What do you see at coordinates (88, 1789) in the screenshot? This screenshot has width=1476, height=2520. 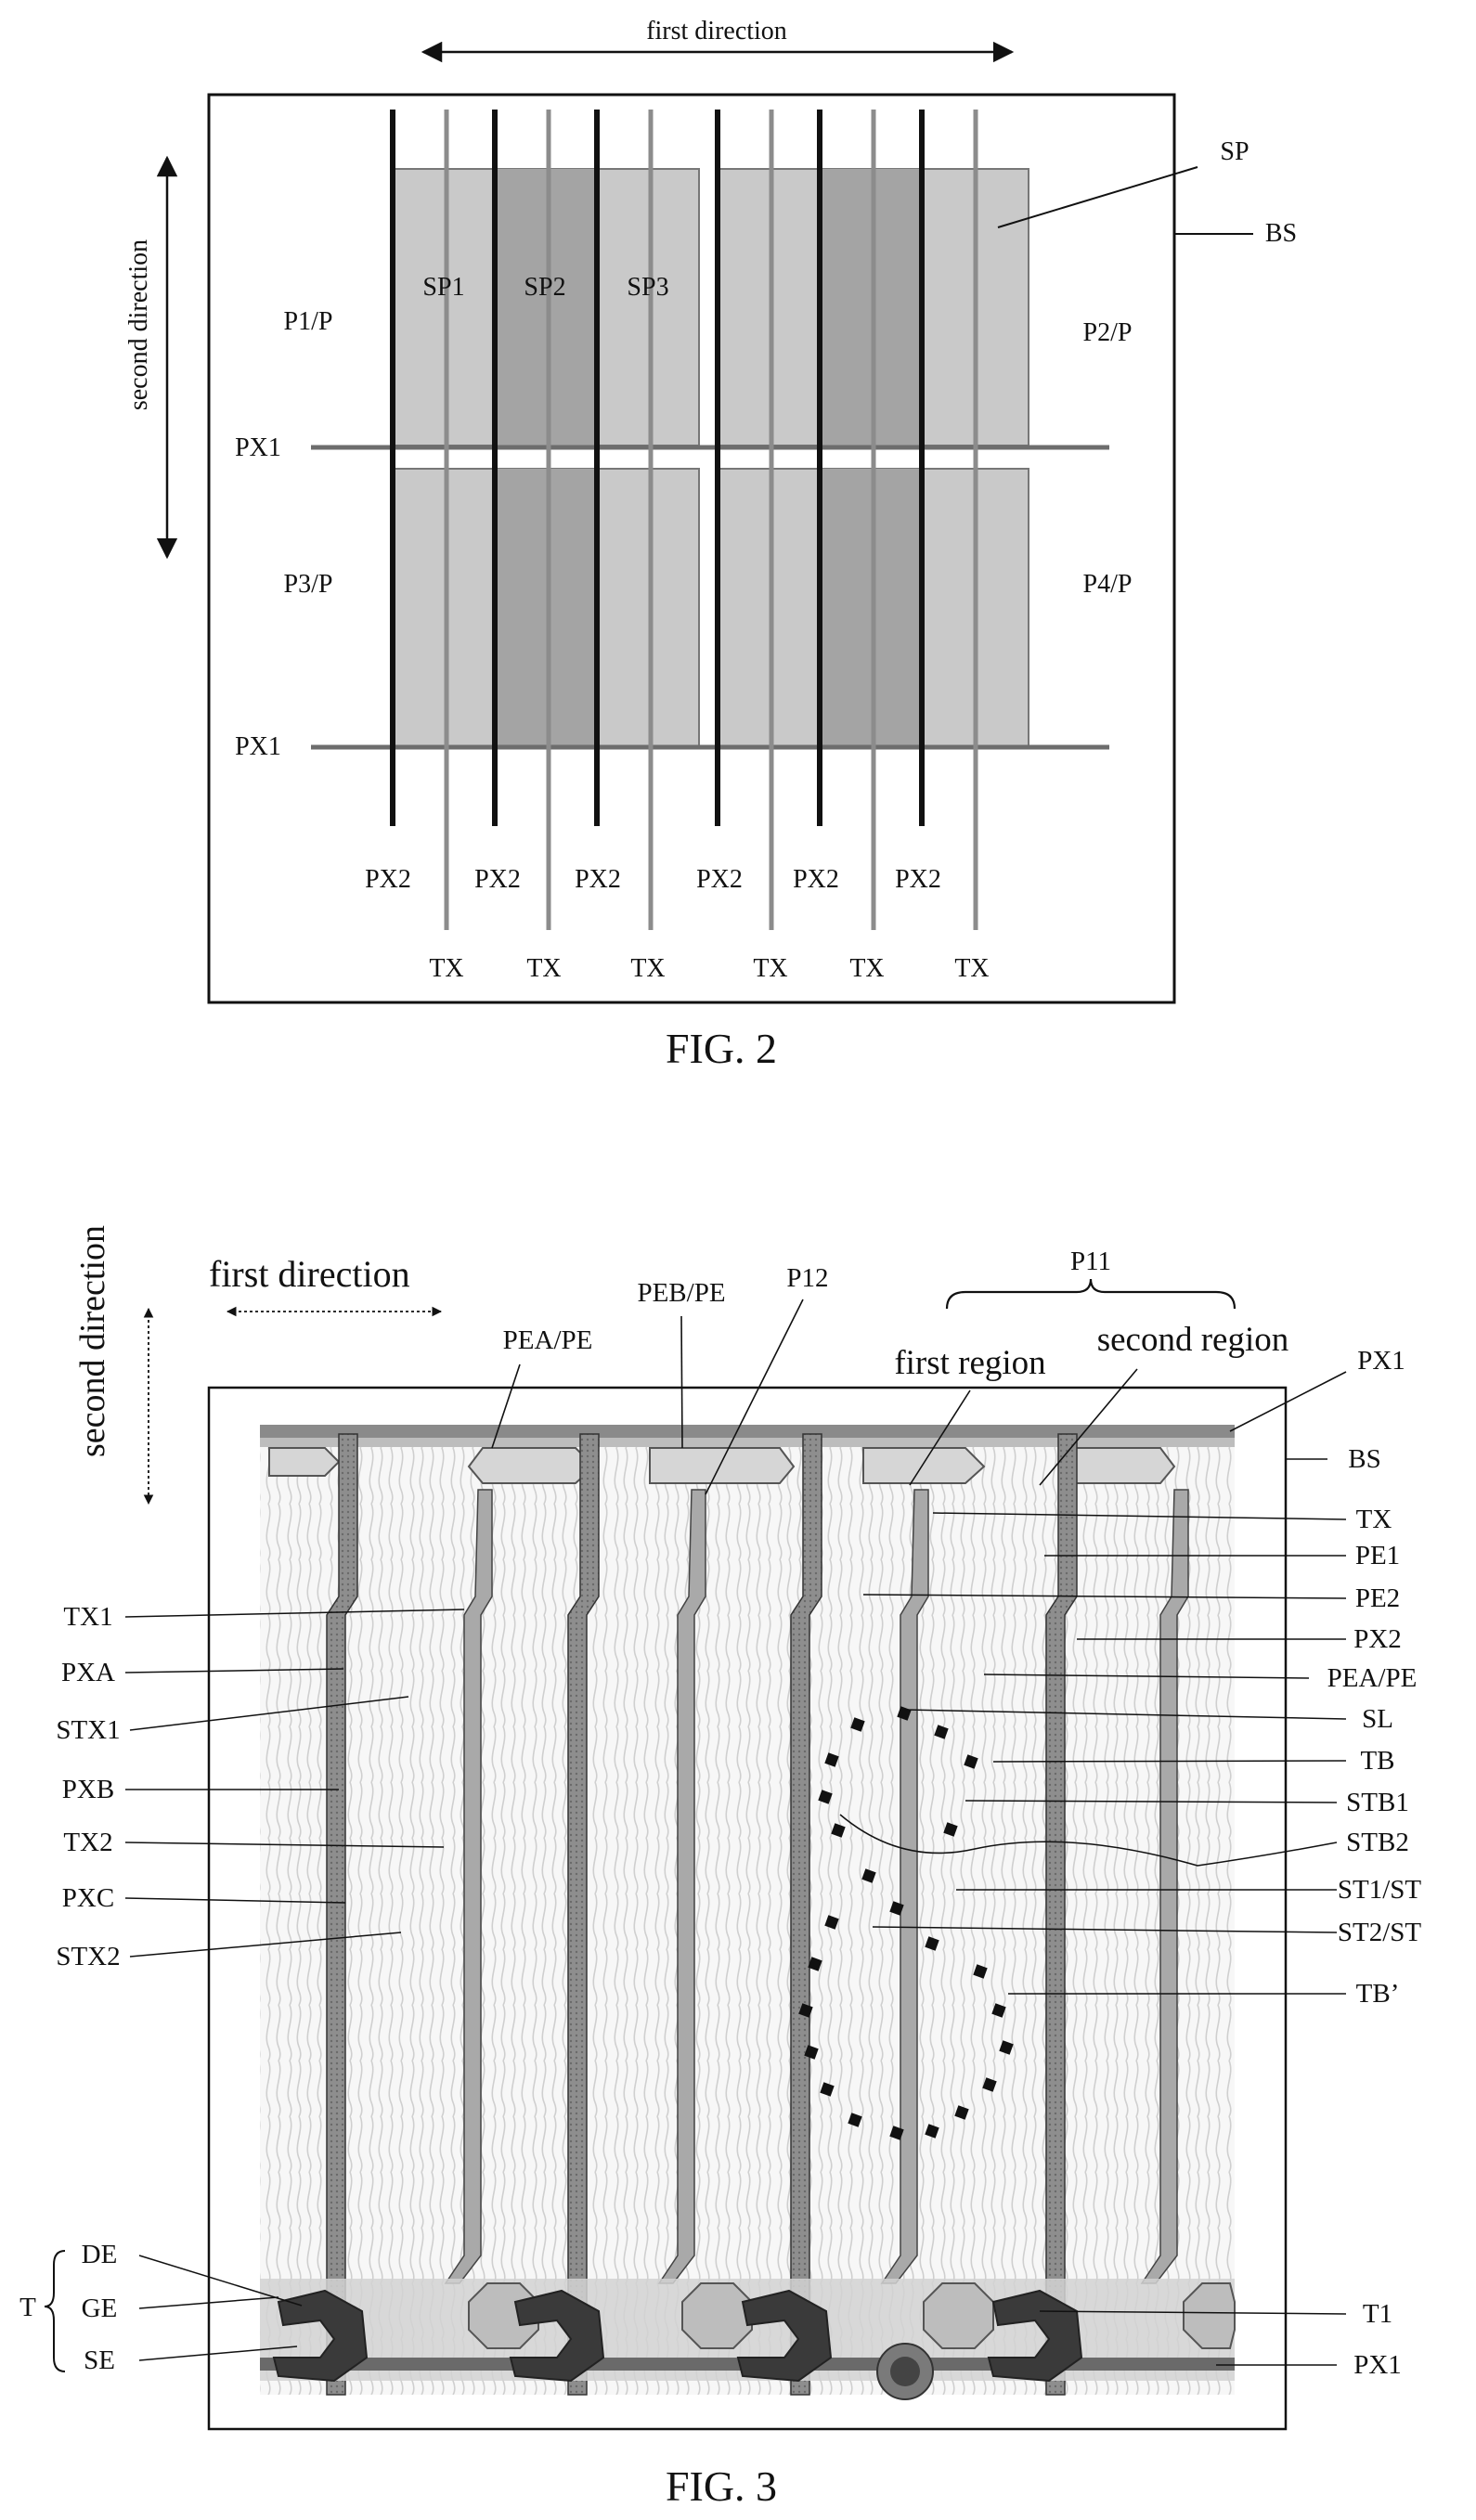 I see `pxb-label: PXB` at bounding box center [88, 1789].